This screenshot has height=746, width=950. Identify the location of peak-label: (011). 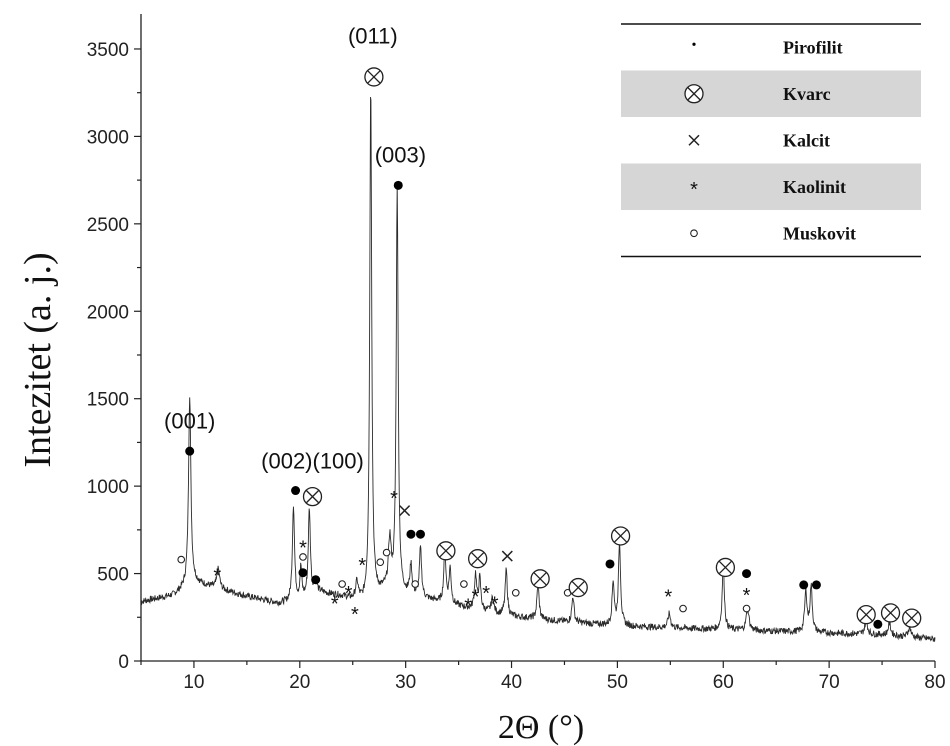
(373, 36).